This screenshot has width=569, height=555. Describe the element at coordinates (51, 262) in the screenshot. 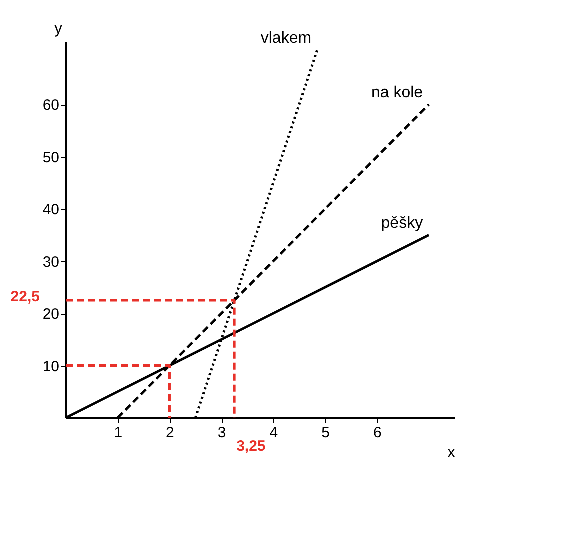

I see `y-tick-label: 30` at that location.